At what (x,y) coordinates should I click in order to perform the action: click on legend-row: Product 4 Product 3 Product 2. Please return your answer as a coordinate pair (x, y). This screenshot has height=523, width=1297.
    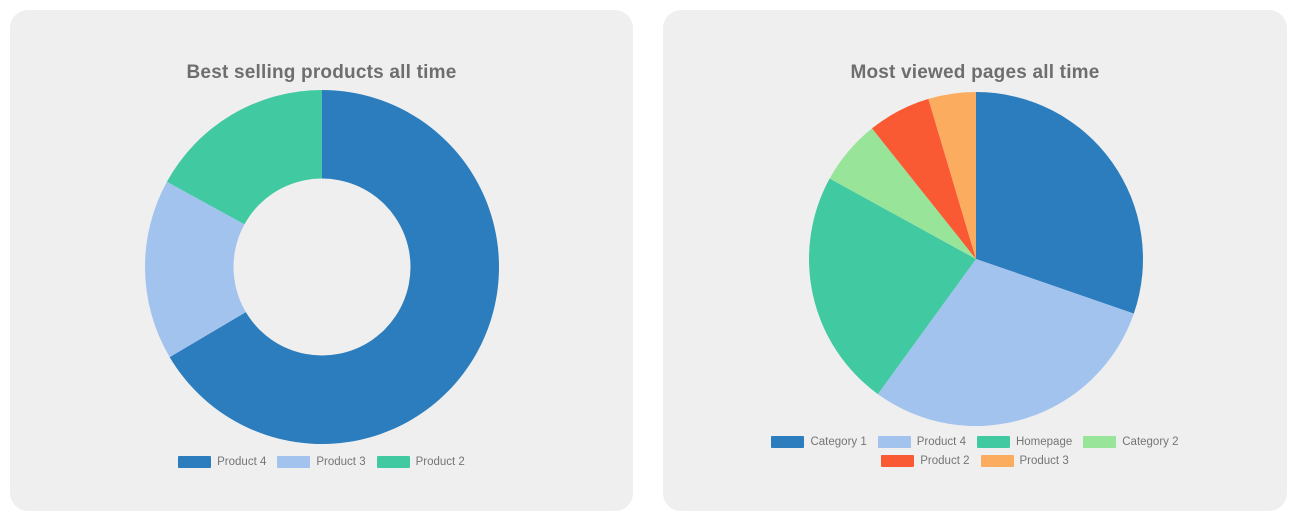
    Looking at the image, I should click on (321, 461).